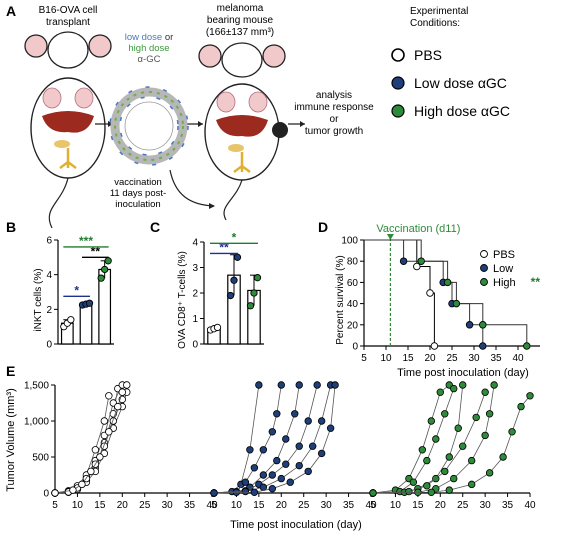  Describe the element at coordinates (89, 303) in the screenshot. I see `b-point-low` at that location.